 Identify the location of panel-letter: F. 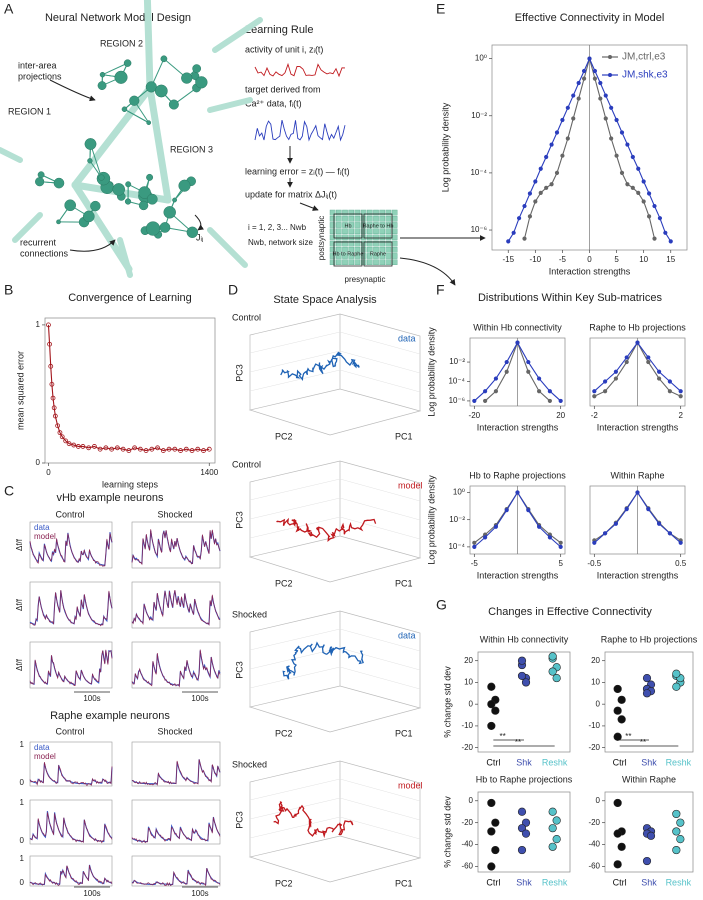
(440, 290).